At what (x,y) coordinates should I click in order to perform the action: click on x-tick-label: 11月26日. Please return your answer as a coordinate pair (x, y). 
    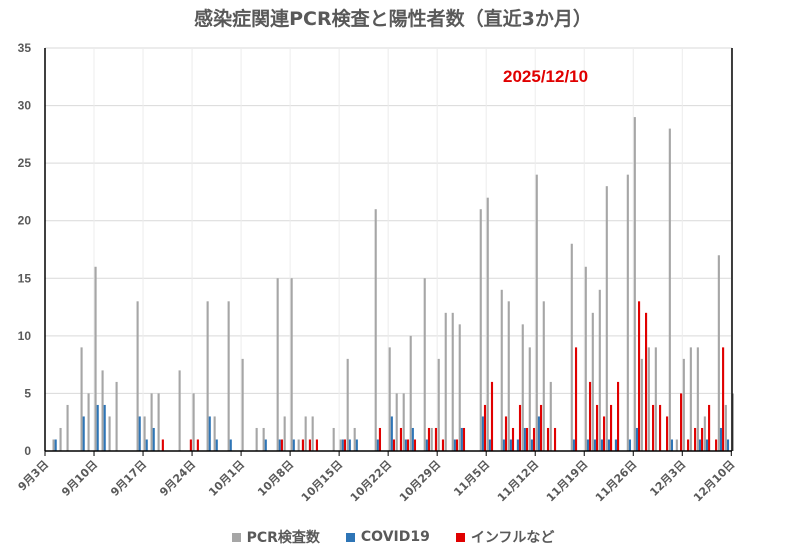
    Looking at the image, I should click on (616, 481).